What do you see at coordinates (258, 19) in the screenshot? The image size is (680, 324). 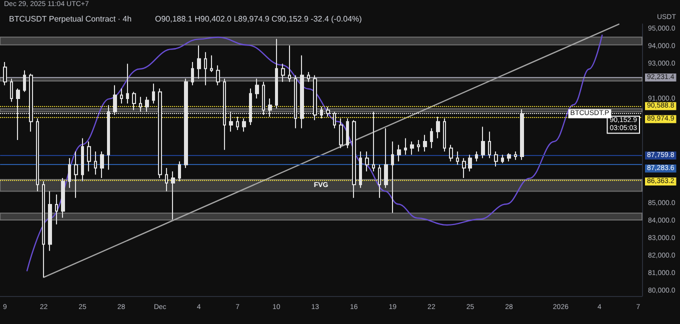 I see `chart-subtitle: O90,188.1 H90,402.0 L89,974.9 C90,152.9 -32.4 (-0.04%)` at bounding box center [258, 19].